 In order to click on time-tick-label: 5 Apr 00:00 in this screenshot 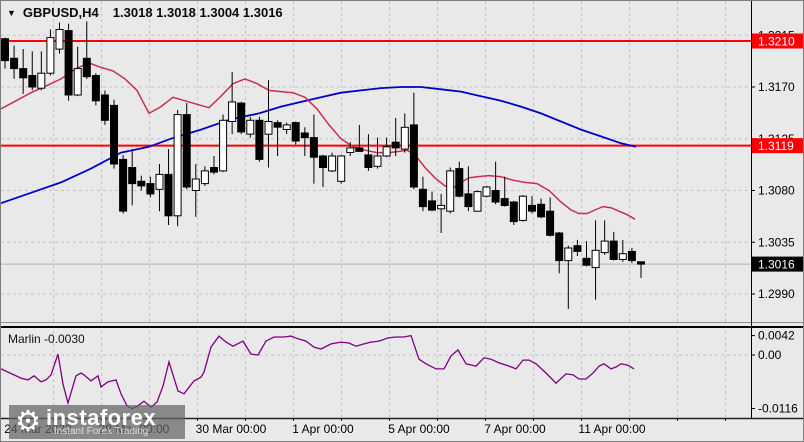, I will do `click(419, 429)`.